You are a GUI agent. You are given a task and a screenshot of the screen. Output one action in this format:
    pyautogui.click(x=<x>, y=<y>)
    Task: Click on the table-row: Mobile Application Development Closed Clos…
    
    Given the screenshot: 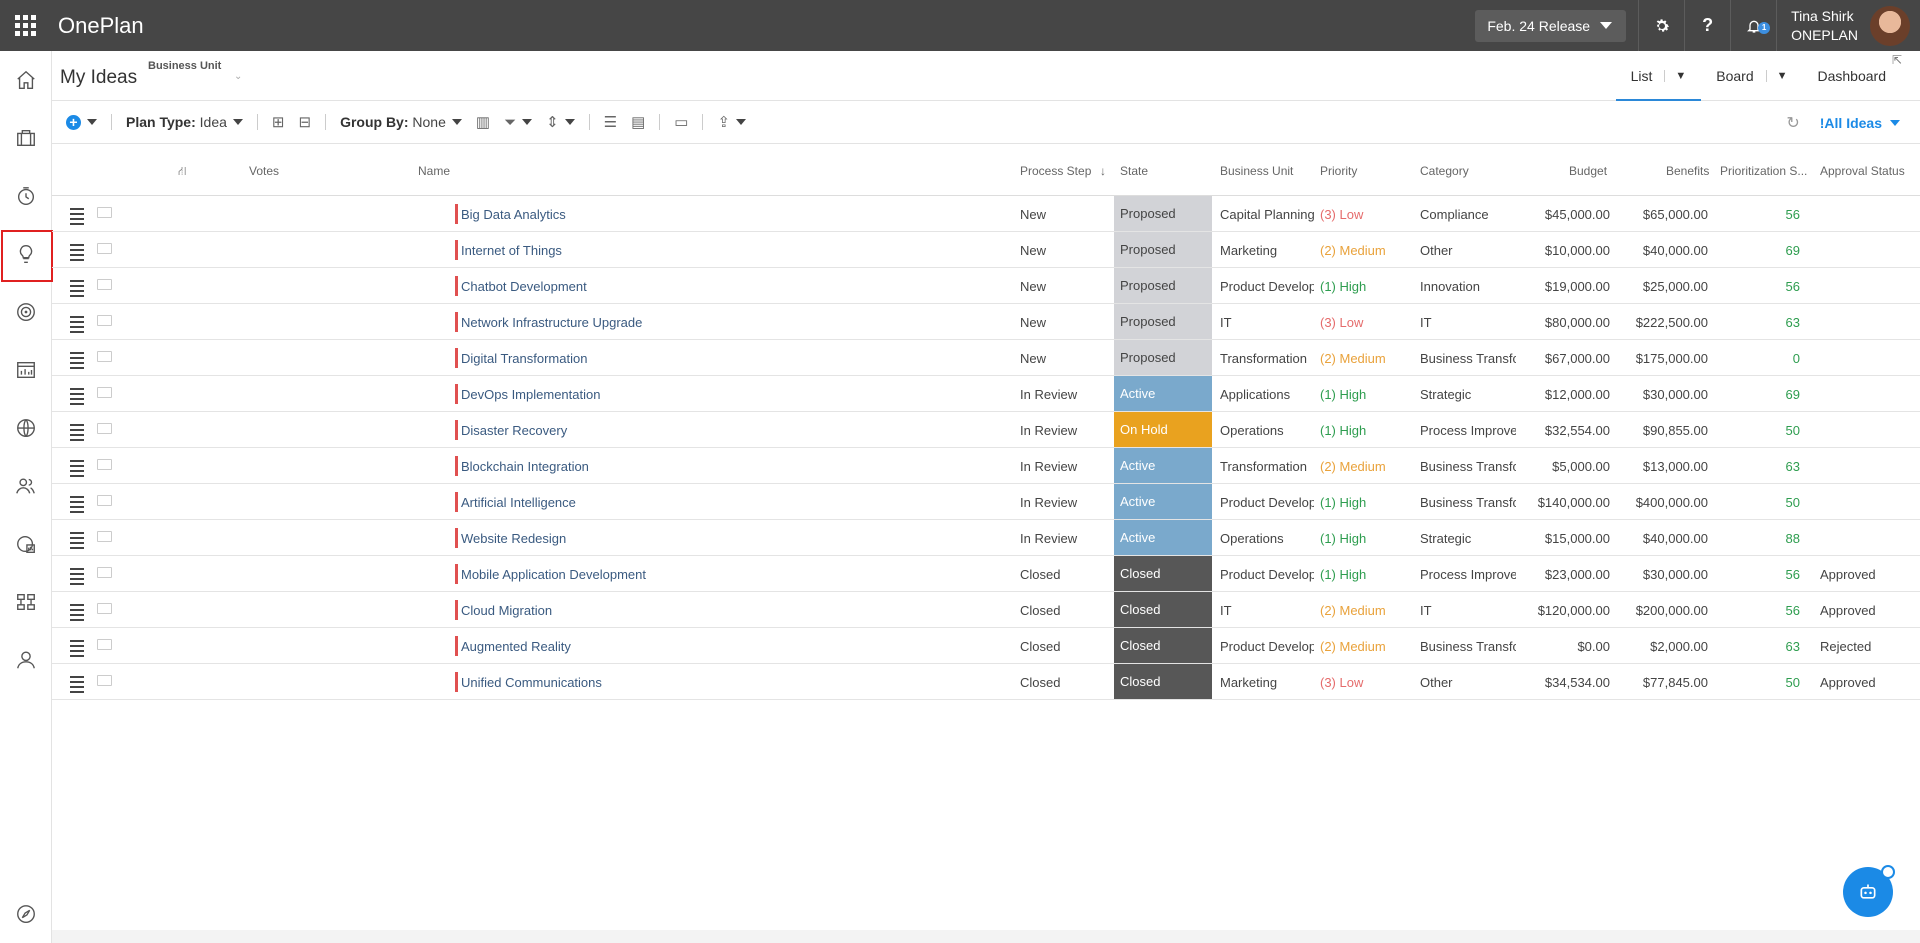 What is the action you would take?
    pyautogui.click(x=986, y=574)
    